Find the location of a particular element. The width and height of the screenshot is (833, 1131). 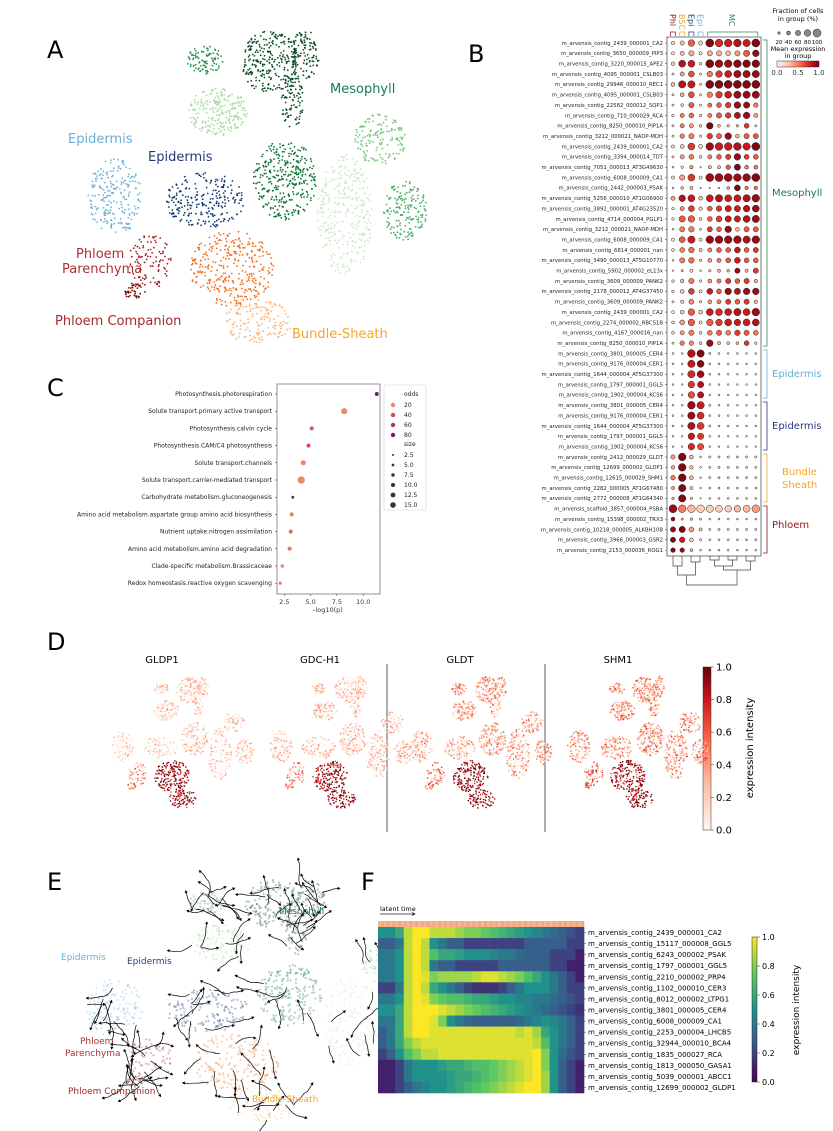

x-axis-label: -log10(p) is located at coordinates (328, 610).